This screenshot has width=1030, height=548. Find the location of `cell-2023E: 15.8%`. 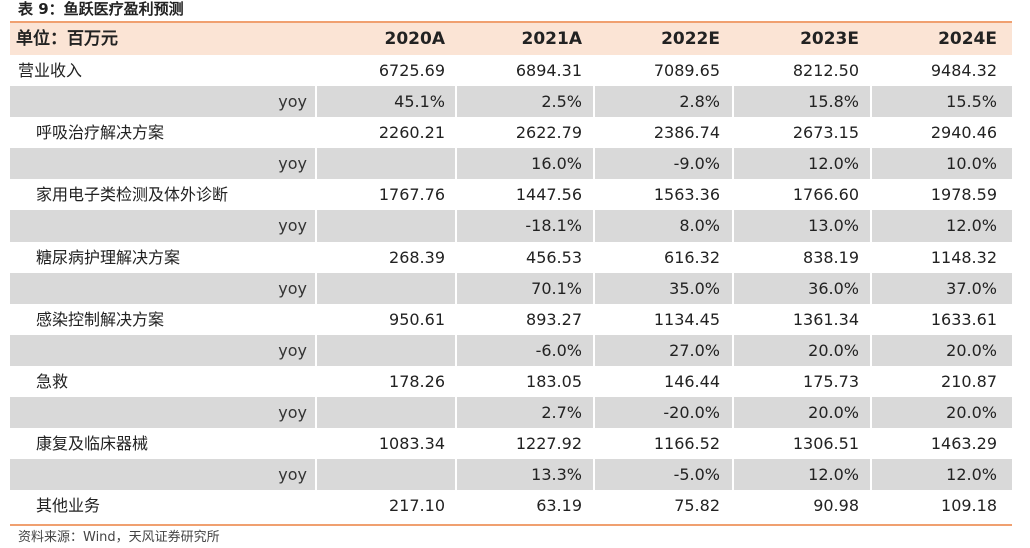

cell-2023E: 15.8% is located at coordinates (833, 102).